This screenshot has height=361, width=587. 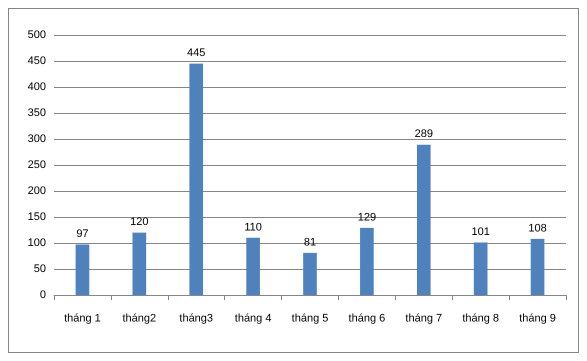 What do you see at coordinates (37, 217) in the screenshot?
I see `y-tick-label: 150` at bounding box center [37, 217].